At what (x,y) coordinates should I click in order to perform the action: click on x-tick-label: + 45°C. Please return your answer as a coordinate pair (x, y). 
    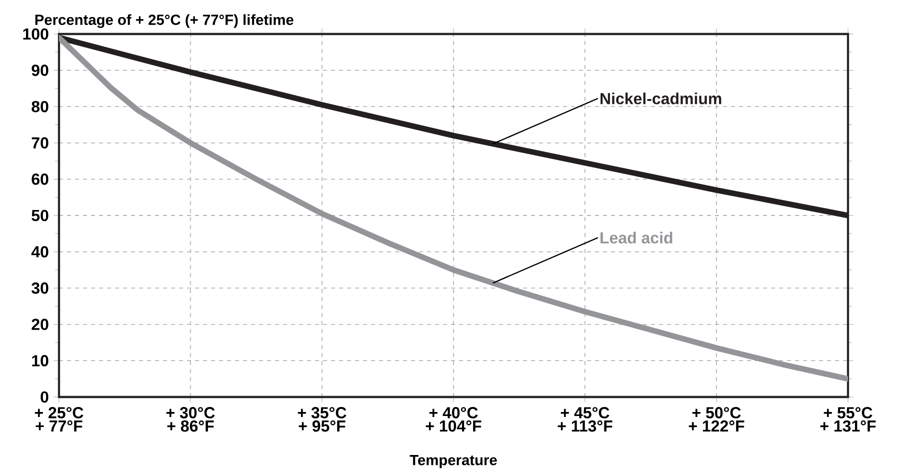
    Looking at the image, I should click on (585, 412).